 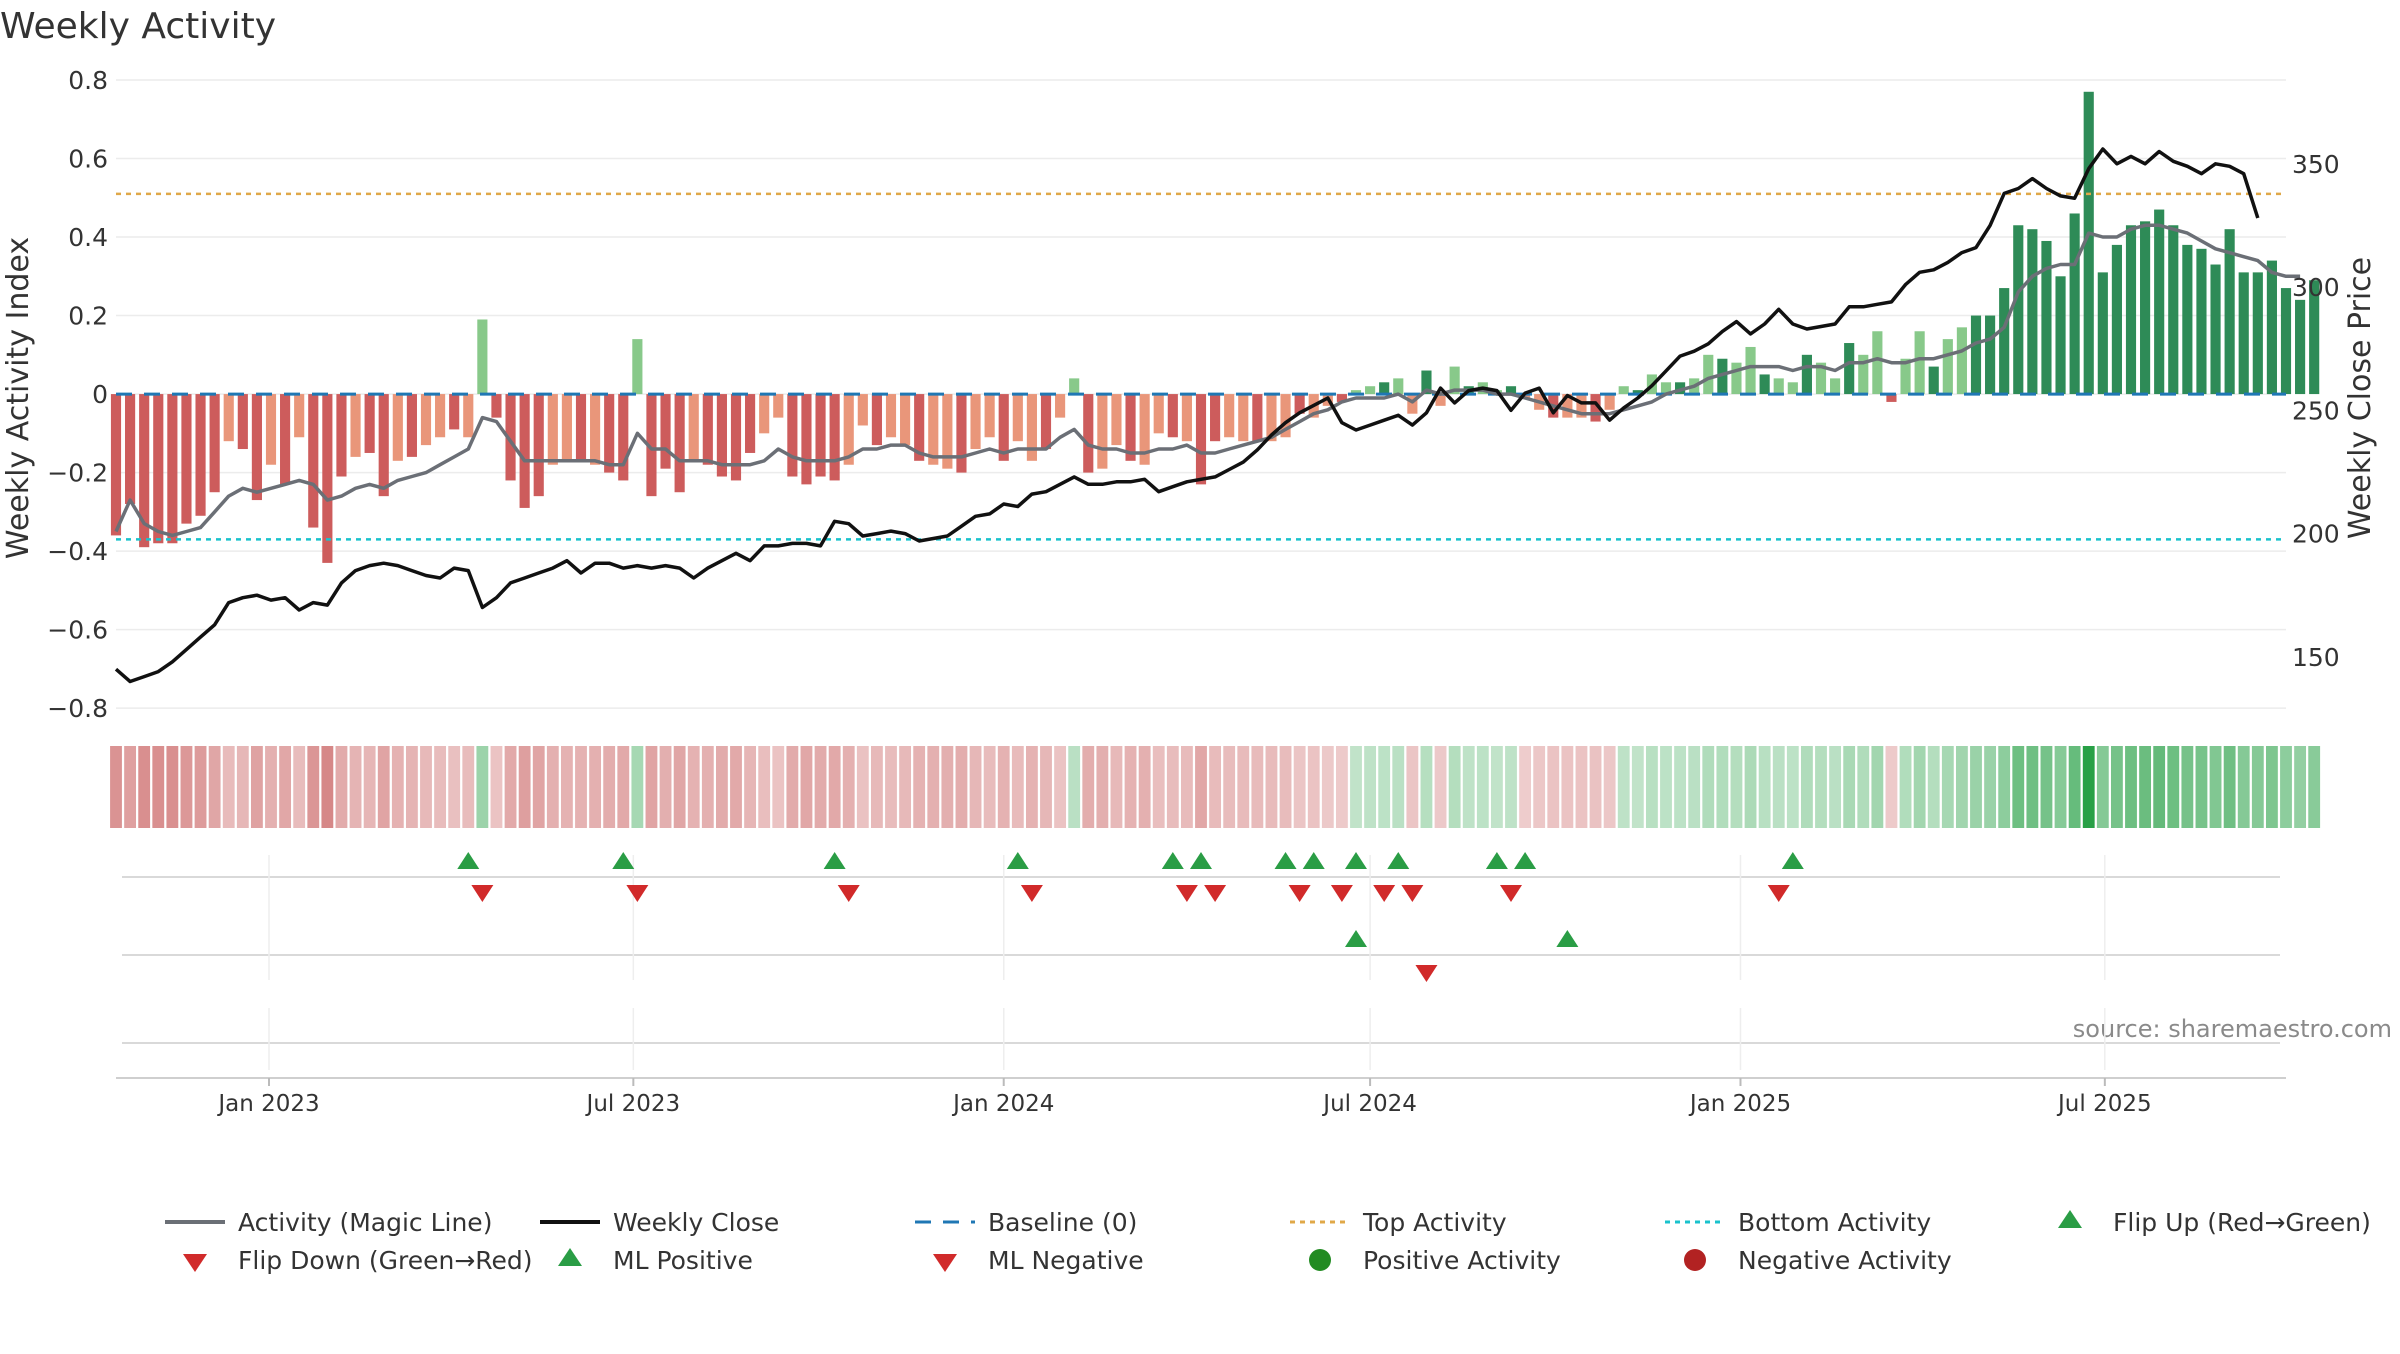 What do you see at coordinates (2242, 1222) in the screenshot?
I see `legend-label-flipup: Flip Up (Red→Green)` at bounding box center [2242, 1222].